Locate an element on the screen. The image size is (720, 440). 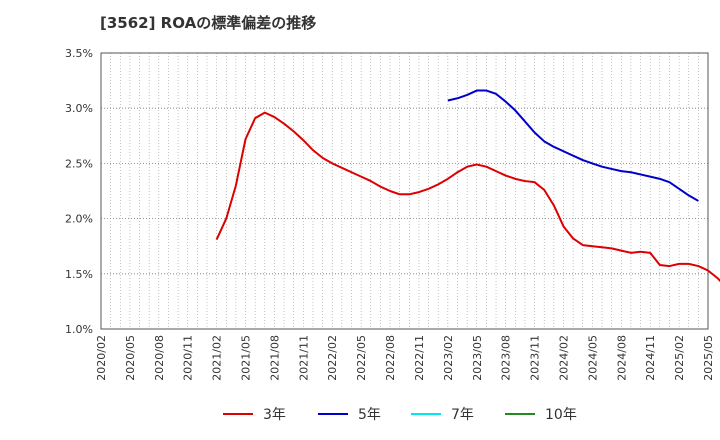
x-tick-label: 2024/05 is located at coordinates (592, 358).